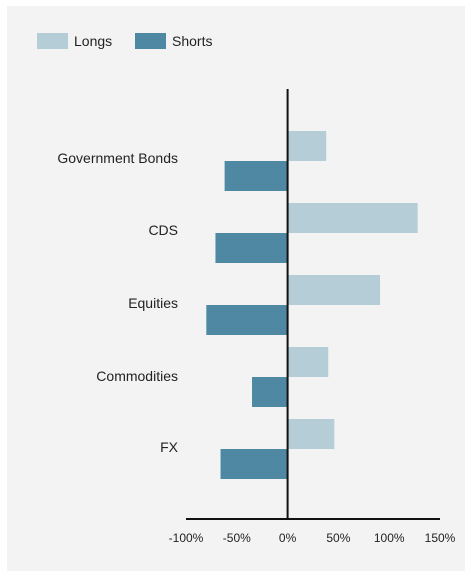 The height and width of the screenshot is (577, 472). What do you see at coordinates (246, 320) in the screenshot?
I see `bar-shorts-equities` at bounding box center [246, 320].